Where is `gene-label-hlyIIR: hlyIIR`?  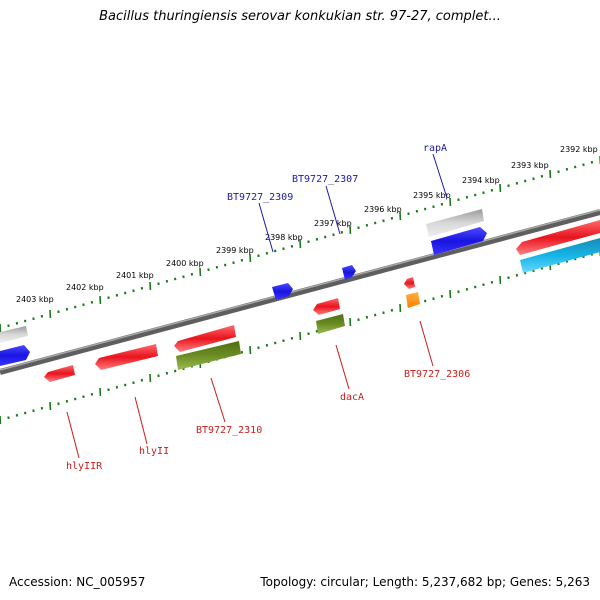
gene-label-hlyIIR: hlyIIR is located at coordinates (84, 466).